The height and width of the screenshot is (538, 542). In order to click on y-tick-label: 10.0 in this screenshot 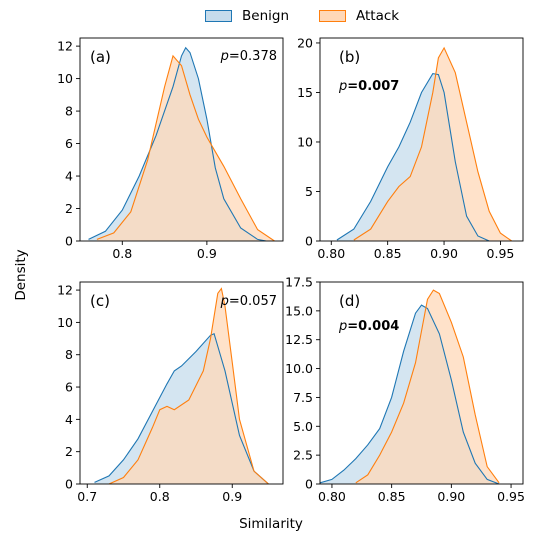, I will do `click(299, 368)`.